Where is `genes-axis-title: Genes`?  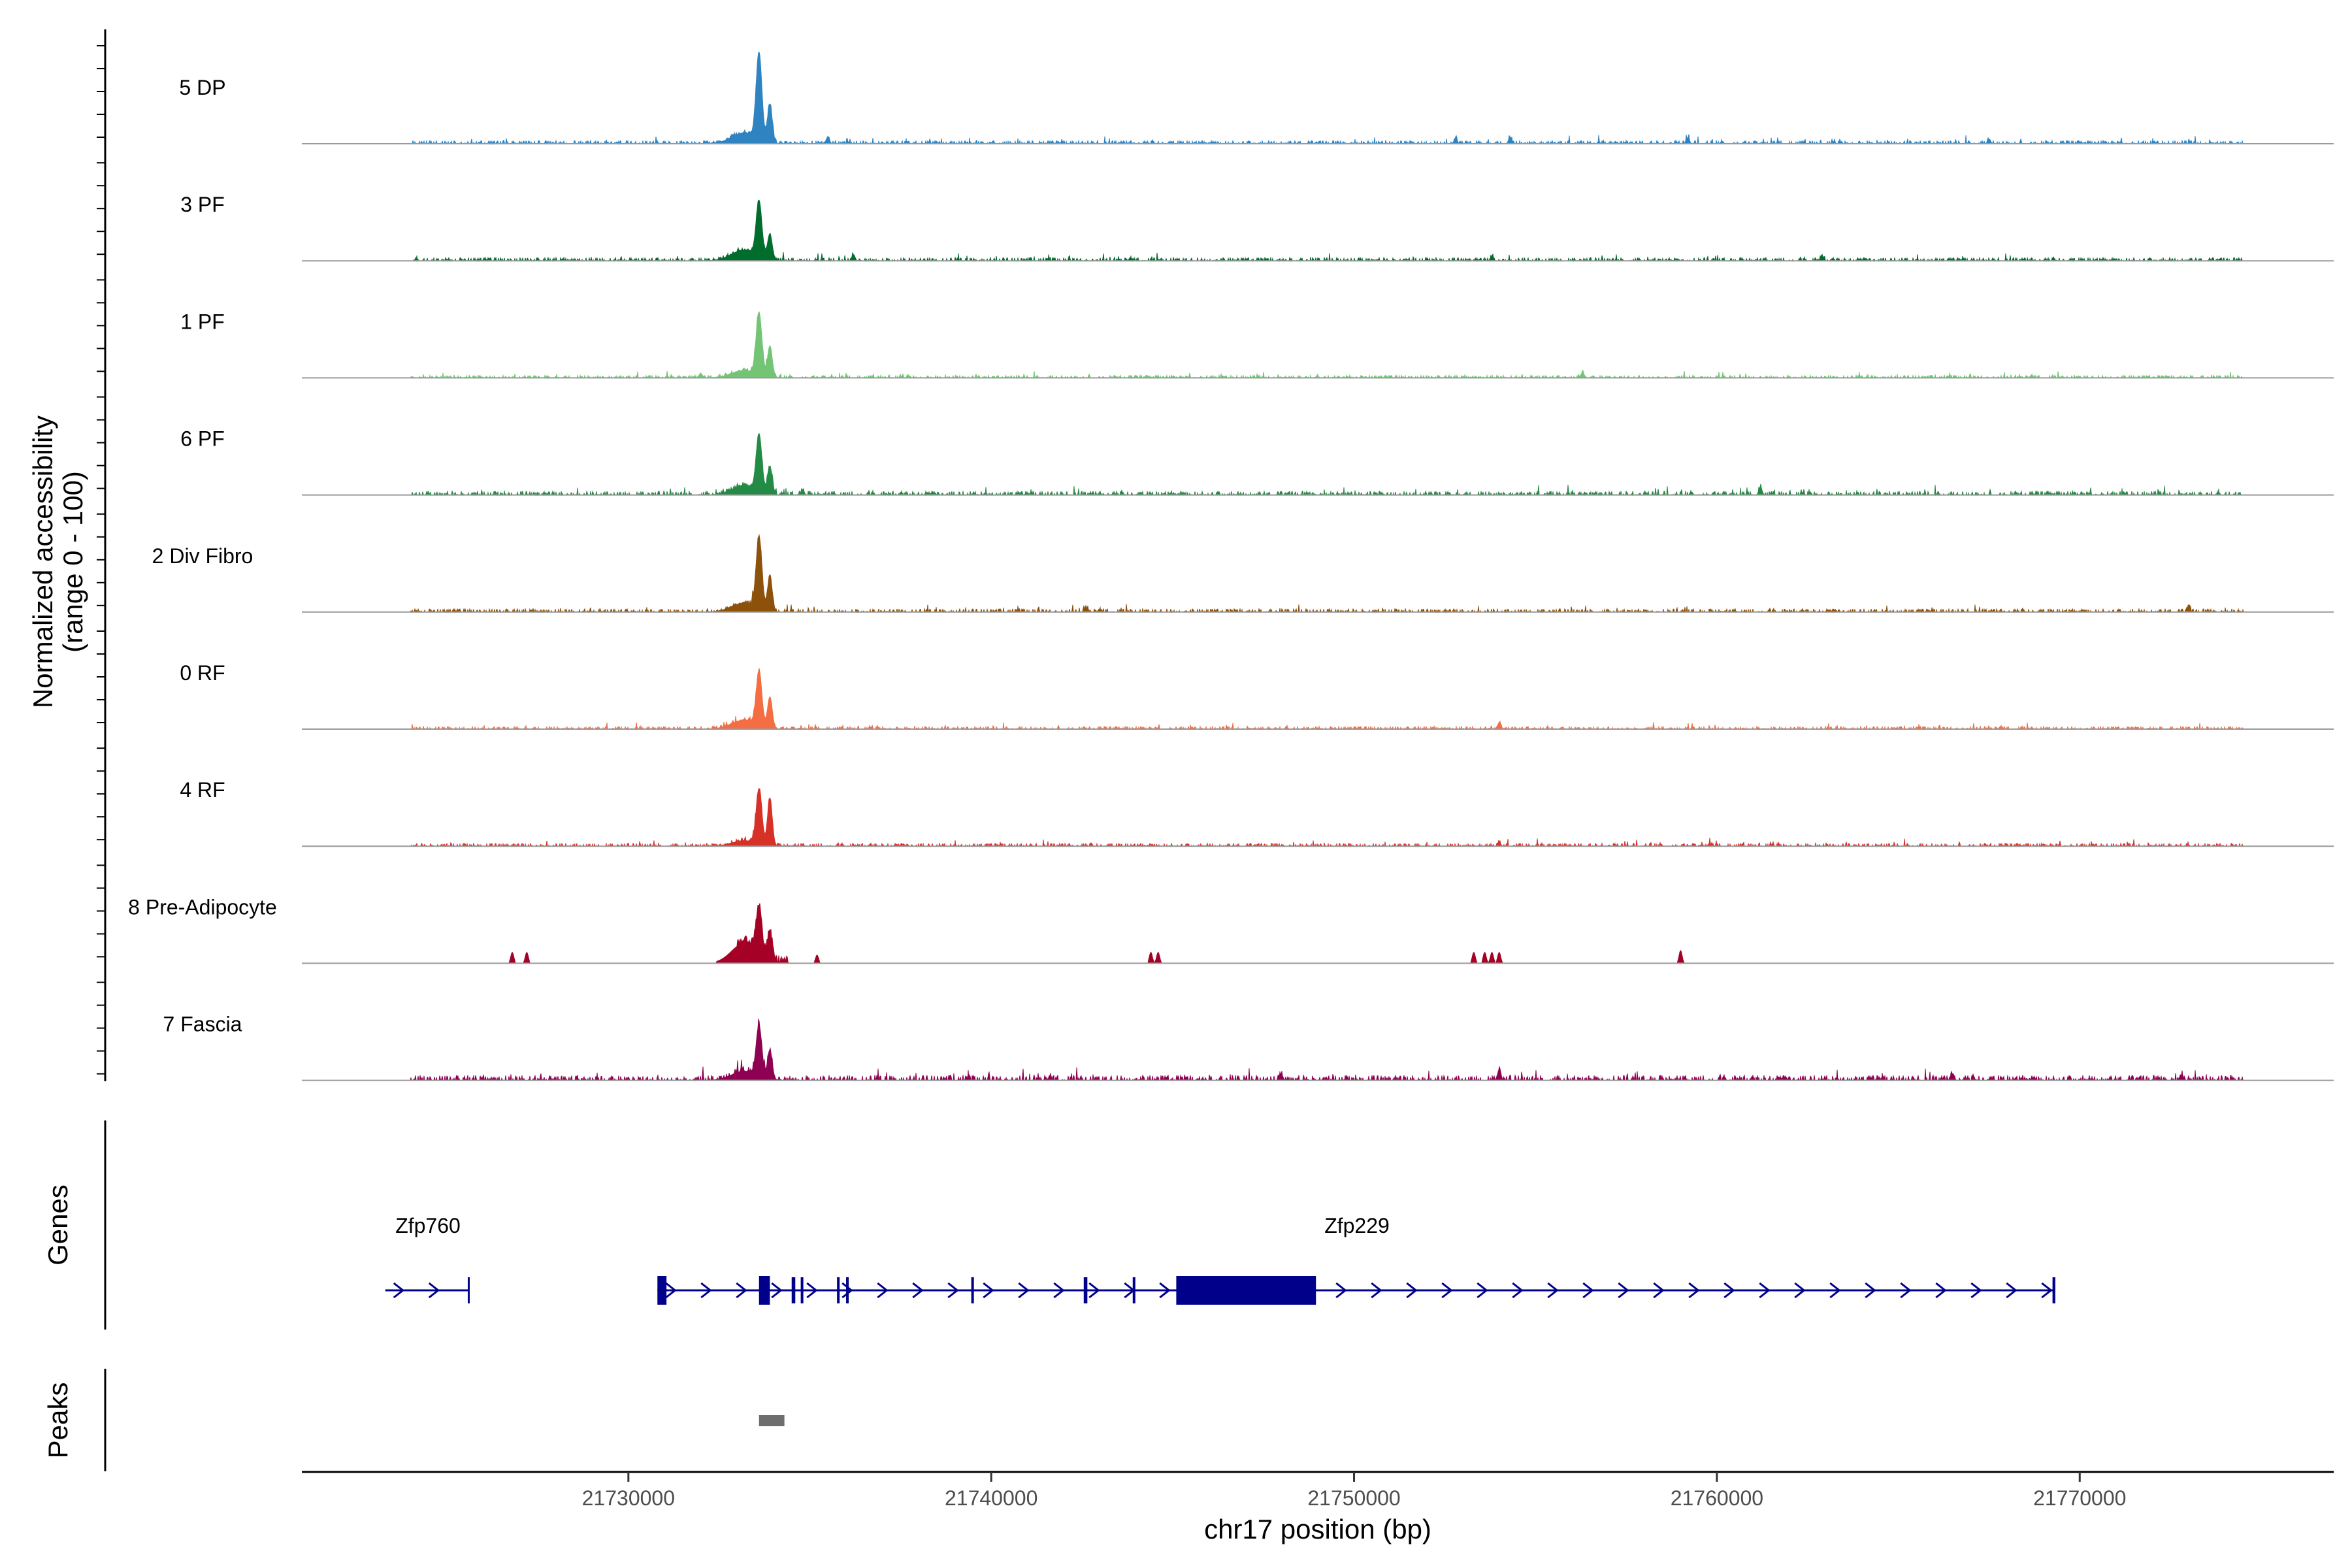
genes-axis-title: Genes is located at coordinates (57, 1225).